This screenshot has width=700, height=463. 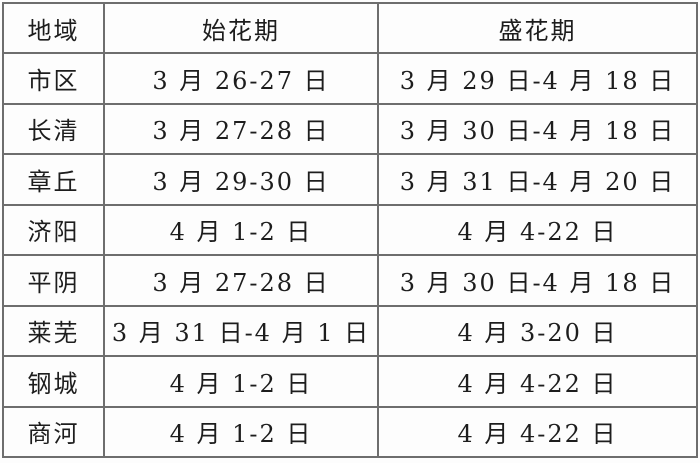 I want to click on region-cell: 钢城, so click(x=53, y=381).